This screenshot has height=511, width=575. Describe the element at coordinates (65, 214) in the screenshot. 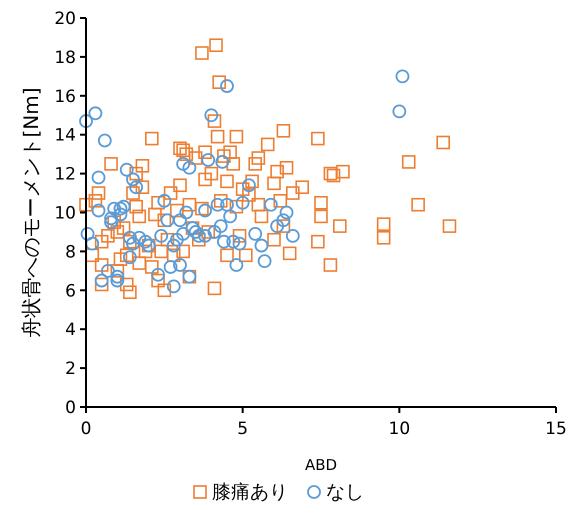

I see `y-tick-label: 10` at that location.